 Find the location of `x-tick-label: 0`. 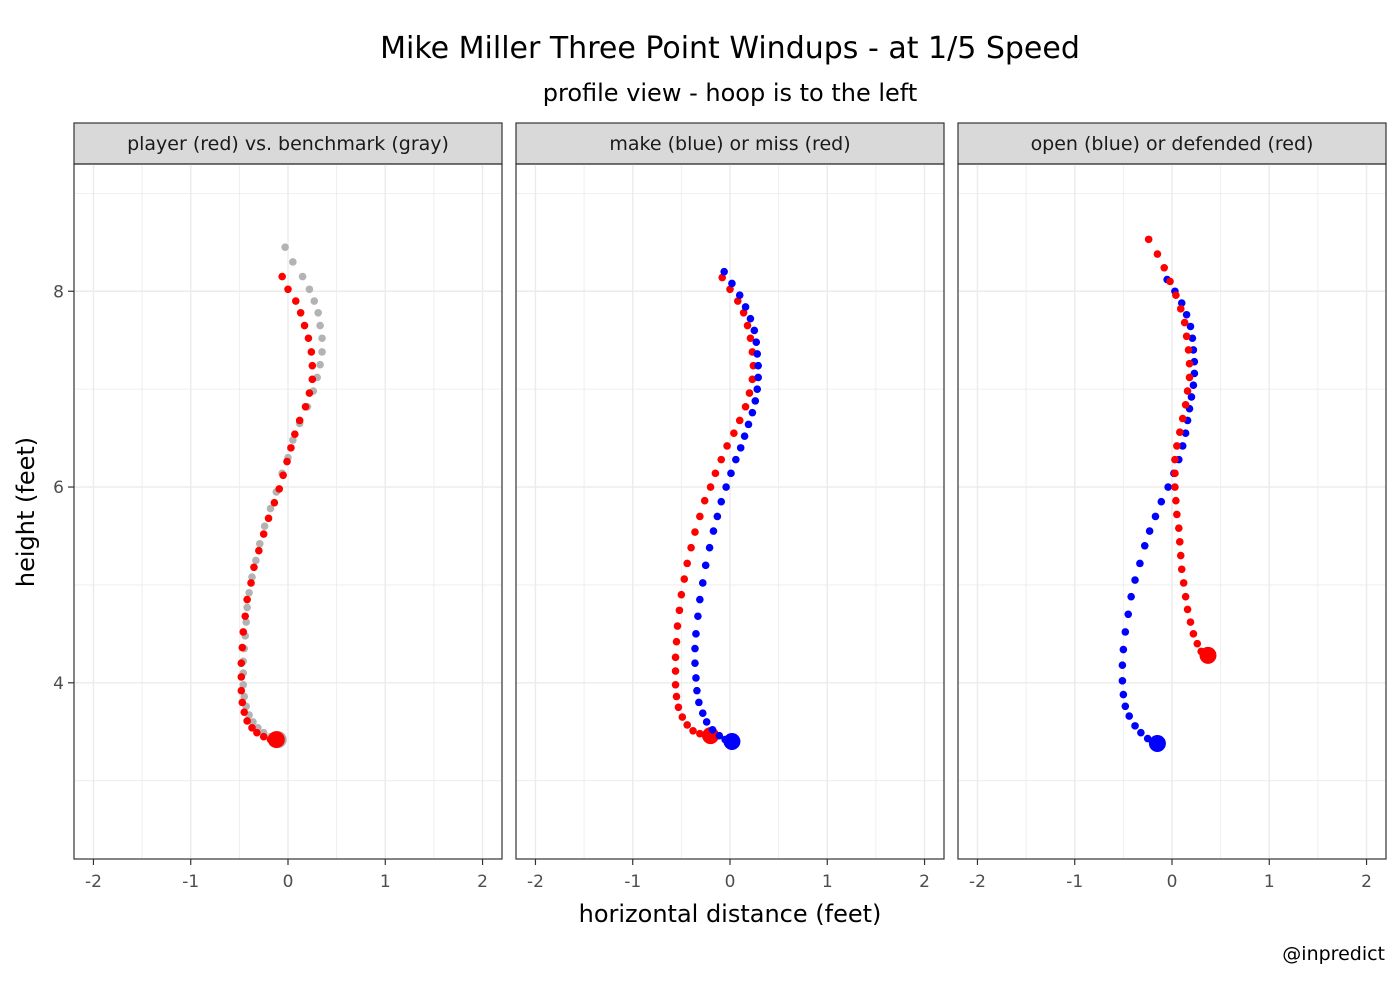

x-tick-label: 0 is located at coordinates (288, 882).